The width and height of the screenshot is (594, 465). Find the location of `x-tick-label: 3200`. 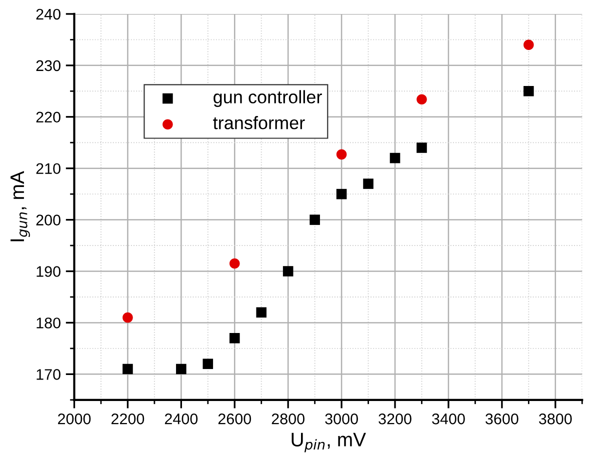

x-tick-label: 3200 is located at coordinates (395, 419).